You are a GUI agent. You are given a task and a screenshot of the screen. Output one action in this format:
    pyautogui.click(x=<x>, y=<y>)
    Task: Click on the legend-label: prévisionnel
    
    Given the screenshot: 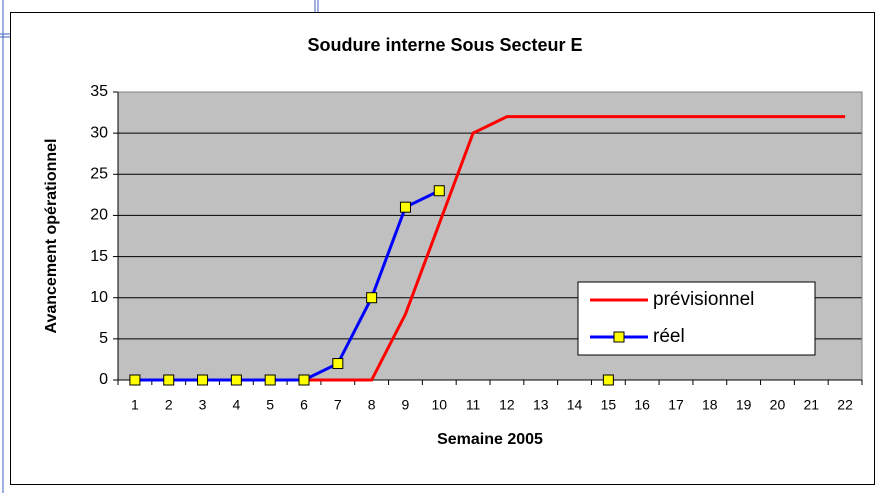 What is the action you would take?
    pyautogui.click(x=703, y=299)
    